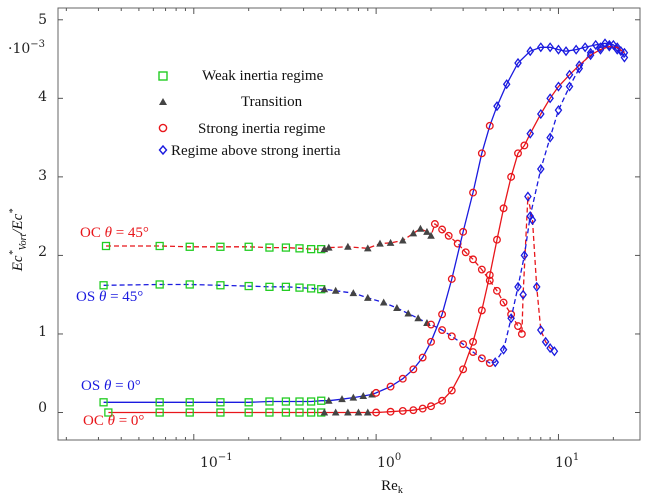 The width and height of the screenshot is (653, 496). What do you see at coordinates (42, 97) in the screenshot?
I see `y-tick-label: 4` at bounding box center [42, 97].